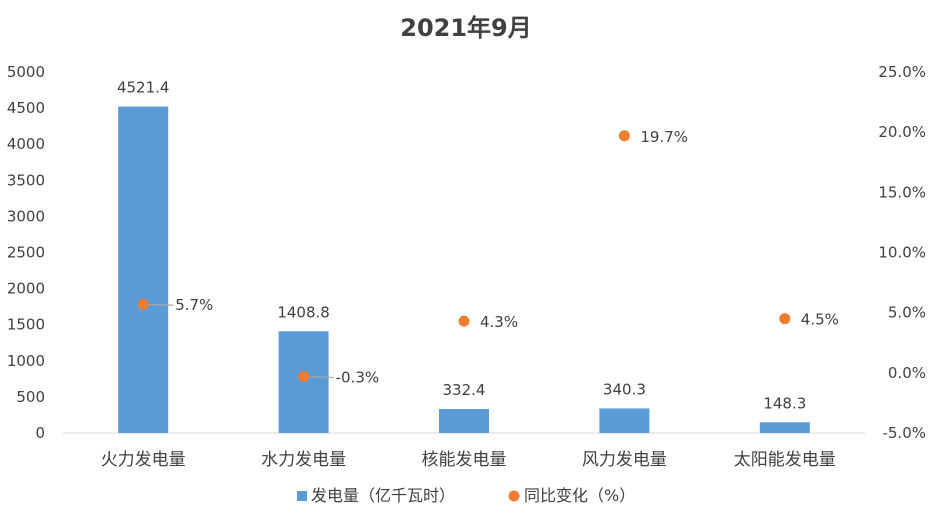 The width and height of the screenshot is (929, 517). Describe the element at coordinates (902, 192) in the screenshot. I see `right-axis-tick-label: 15.0%` at that location.